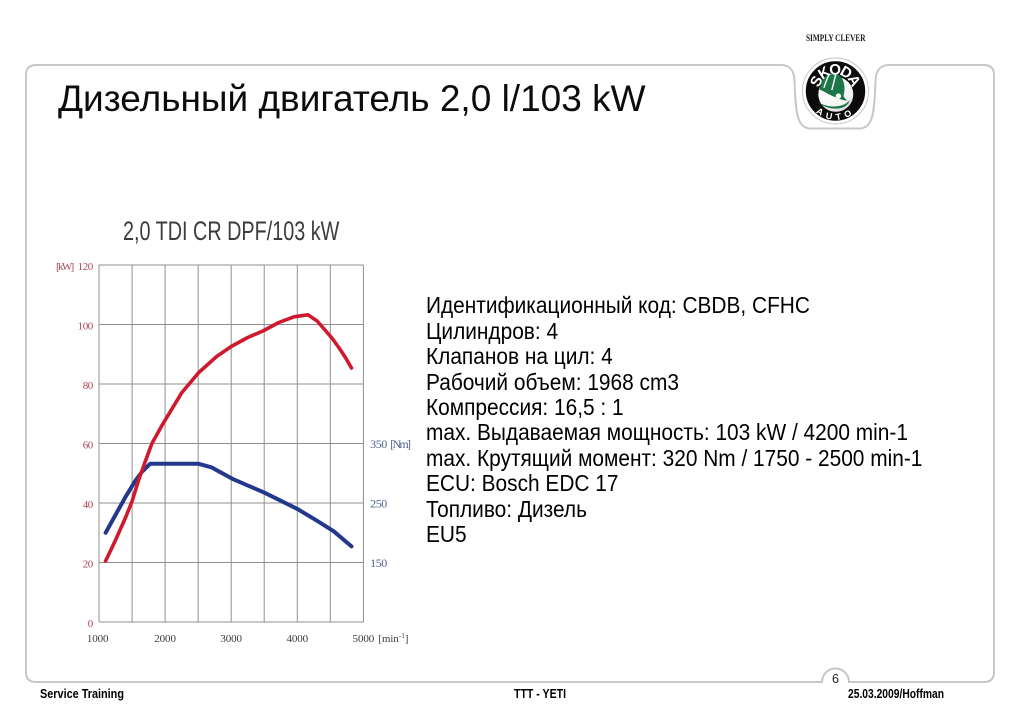 Image resolution: width=1023 pixels, height=708 pixels. Describe the element at coordinates (98, 639) in the screenshot. I see `svg-text: 1000` at that location.